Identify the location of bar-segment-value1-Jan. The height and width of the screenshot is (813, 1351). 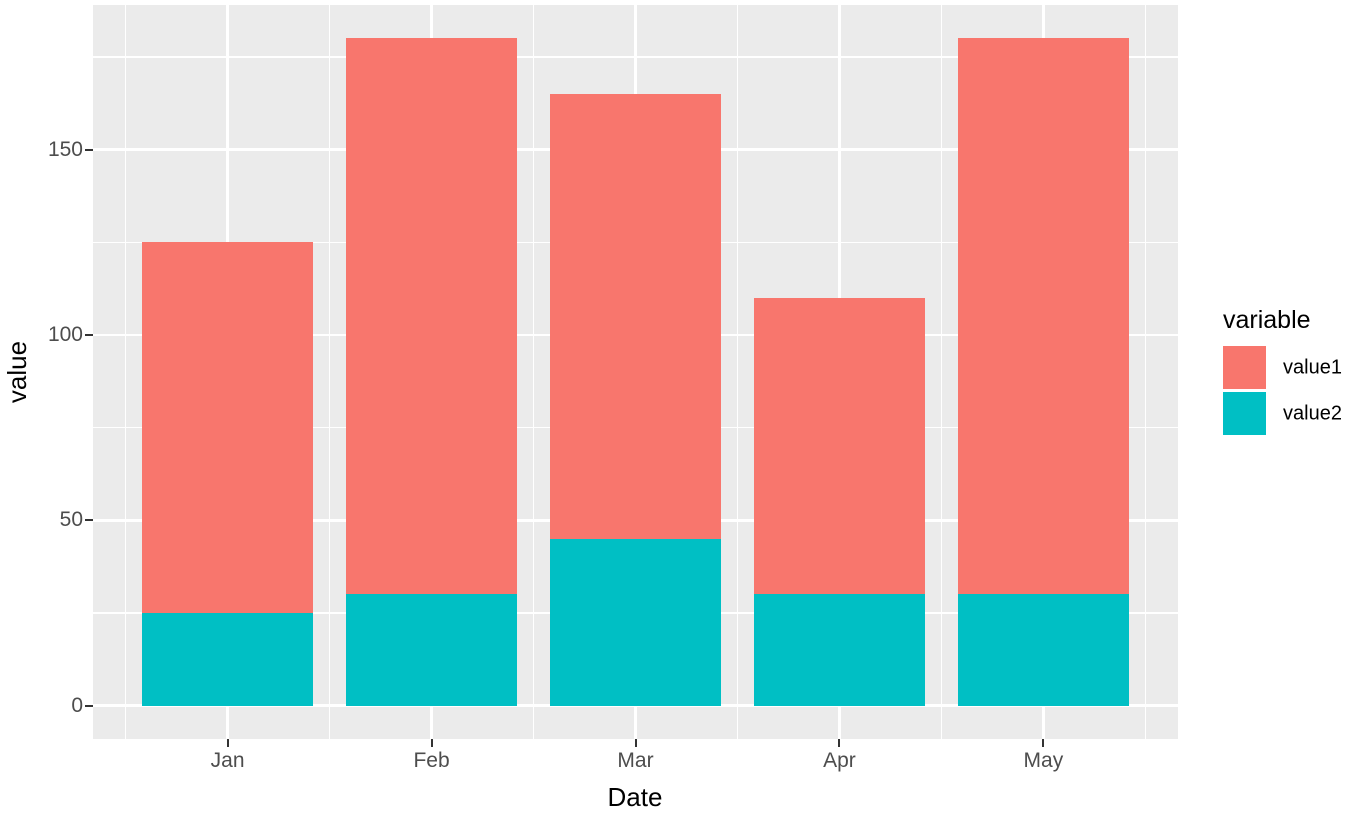
(228, 427).